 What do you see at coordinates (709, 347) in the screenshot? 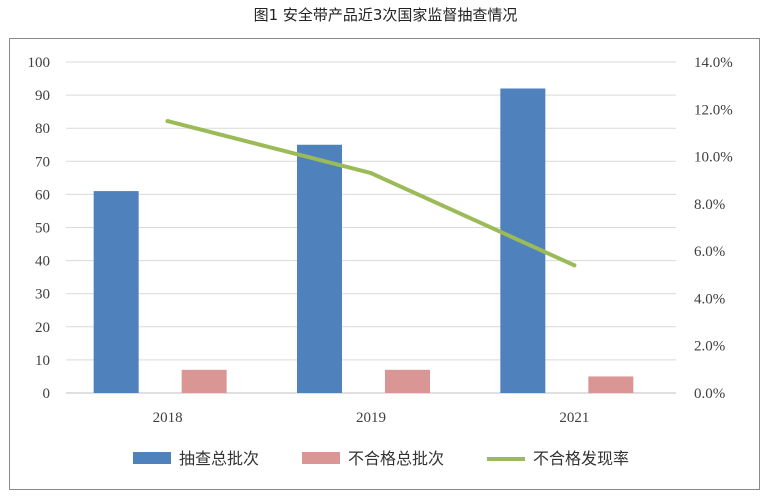
I see `y-right-tick-label: 2.0%` at bounding box center [709, 347].